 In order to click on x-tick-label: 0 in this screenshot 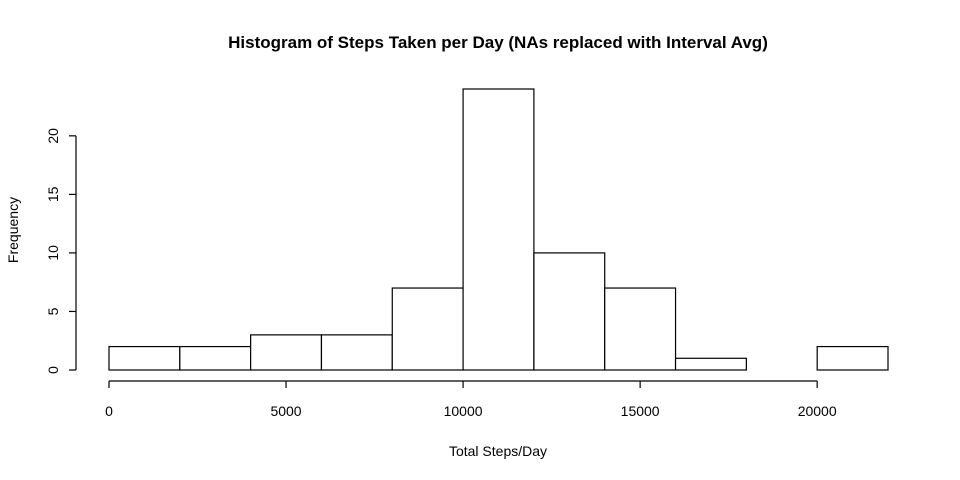, I will do `click(109, 411)`.